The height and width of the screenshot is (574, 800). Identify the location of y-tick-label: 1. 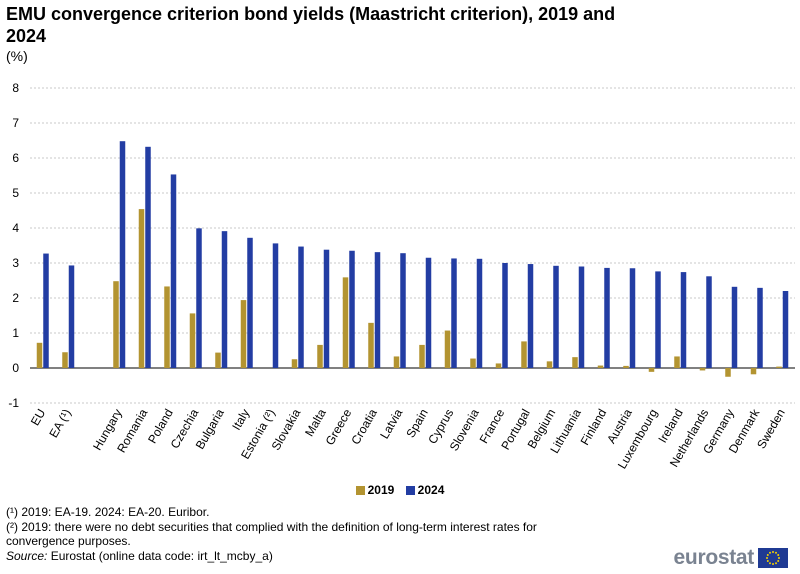
(15, 333).